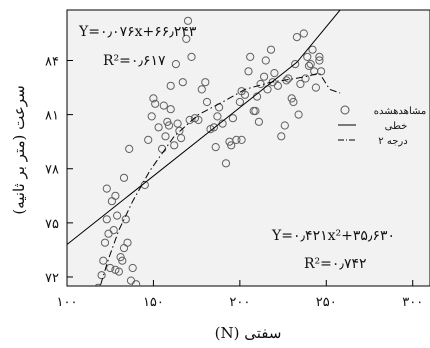 This screenshot has height=348, width=430. I want to click on linear-r2: R²=۰٫۶۱۷, so click(134, 61).